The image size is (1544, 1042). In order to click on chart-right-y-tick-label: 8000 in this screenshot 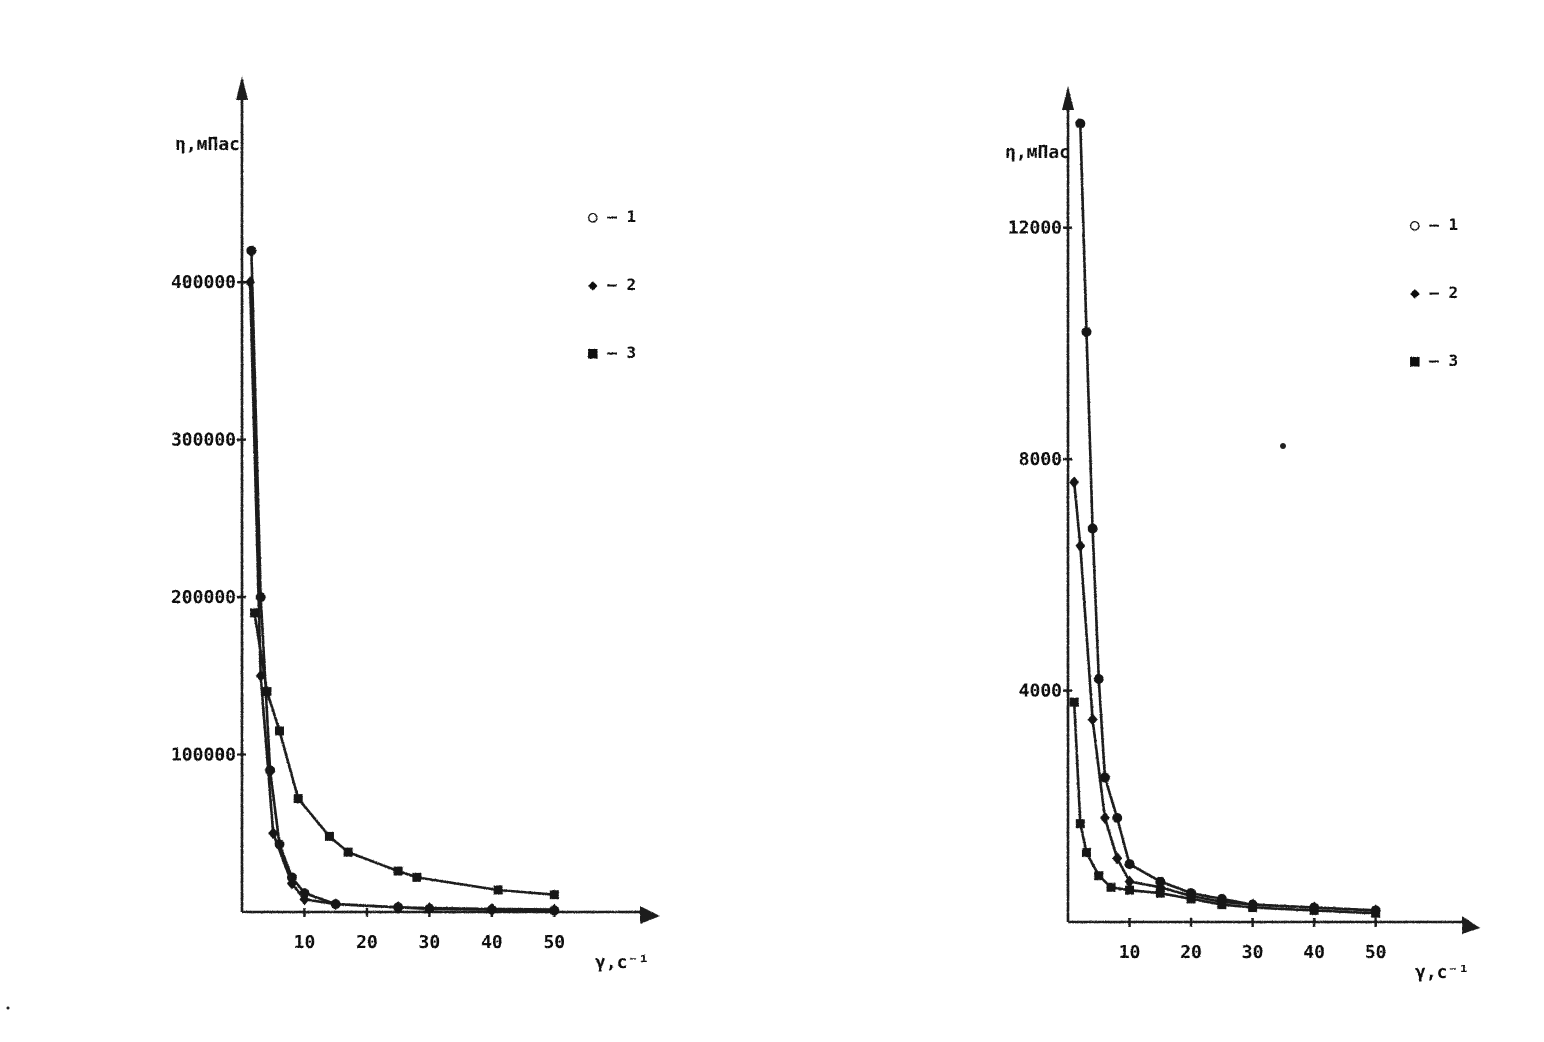, I will do `click(1040, 459)`.